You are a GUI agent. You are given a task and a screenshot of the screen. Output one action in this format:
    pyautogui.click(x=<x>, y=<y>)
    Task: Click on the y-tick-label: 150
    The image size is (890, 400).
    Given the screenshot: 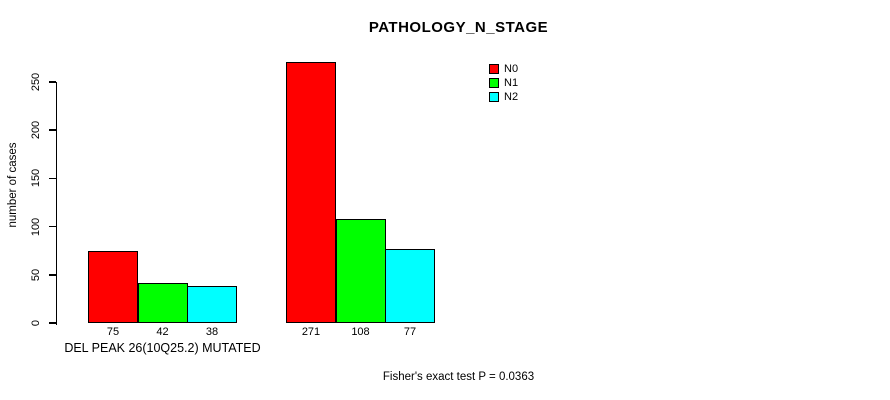 What is the action you would take?
    pyautogui.click(x=36, y=178)
    